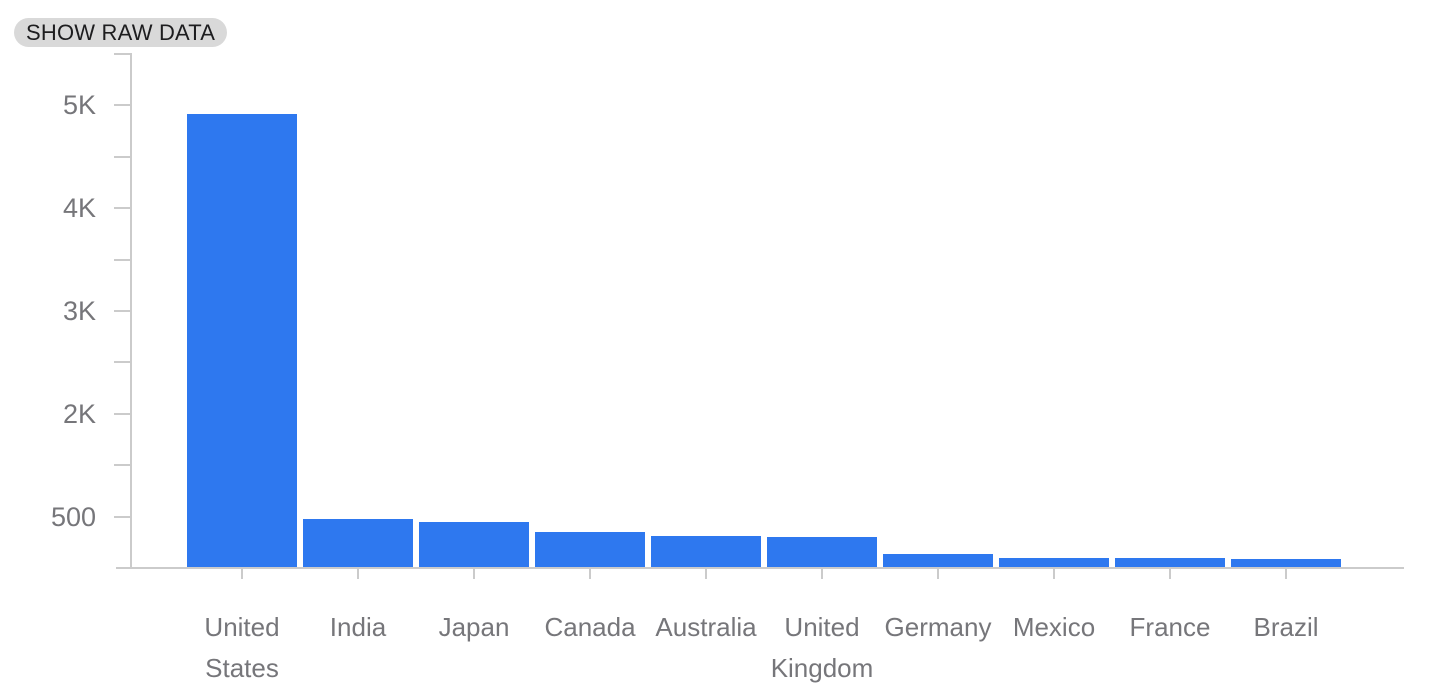  I want to click on bar-australia, so click(706, 551).